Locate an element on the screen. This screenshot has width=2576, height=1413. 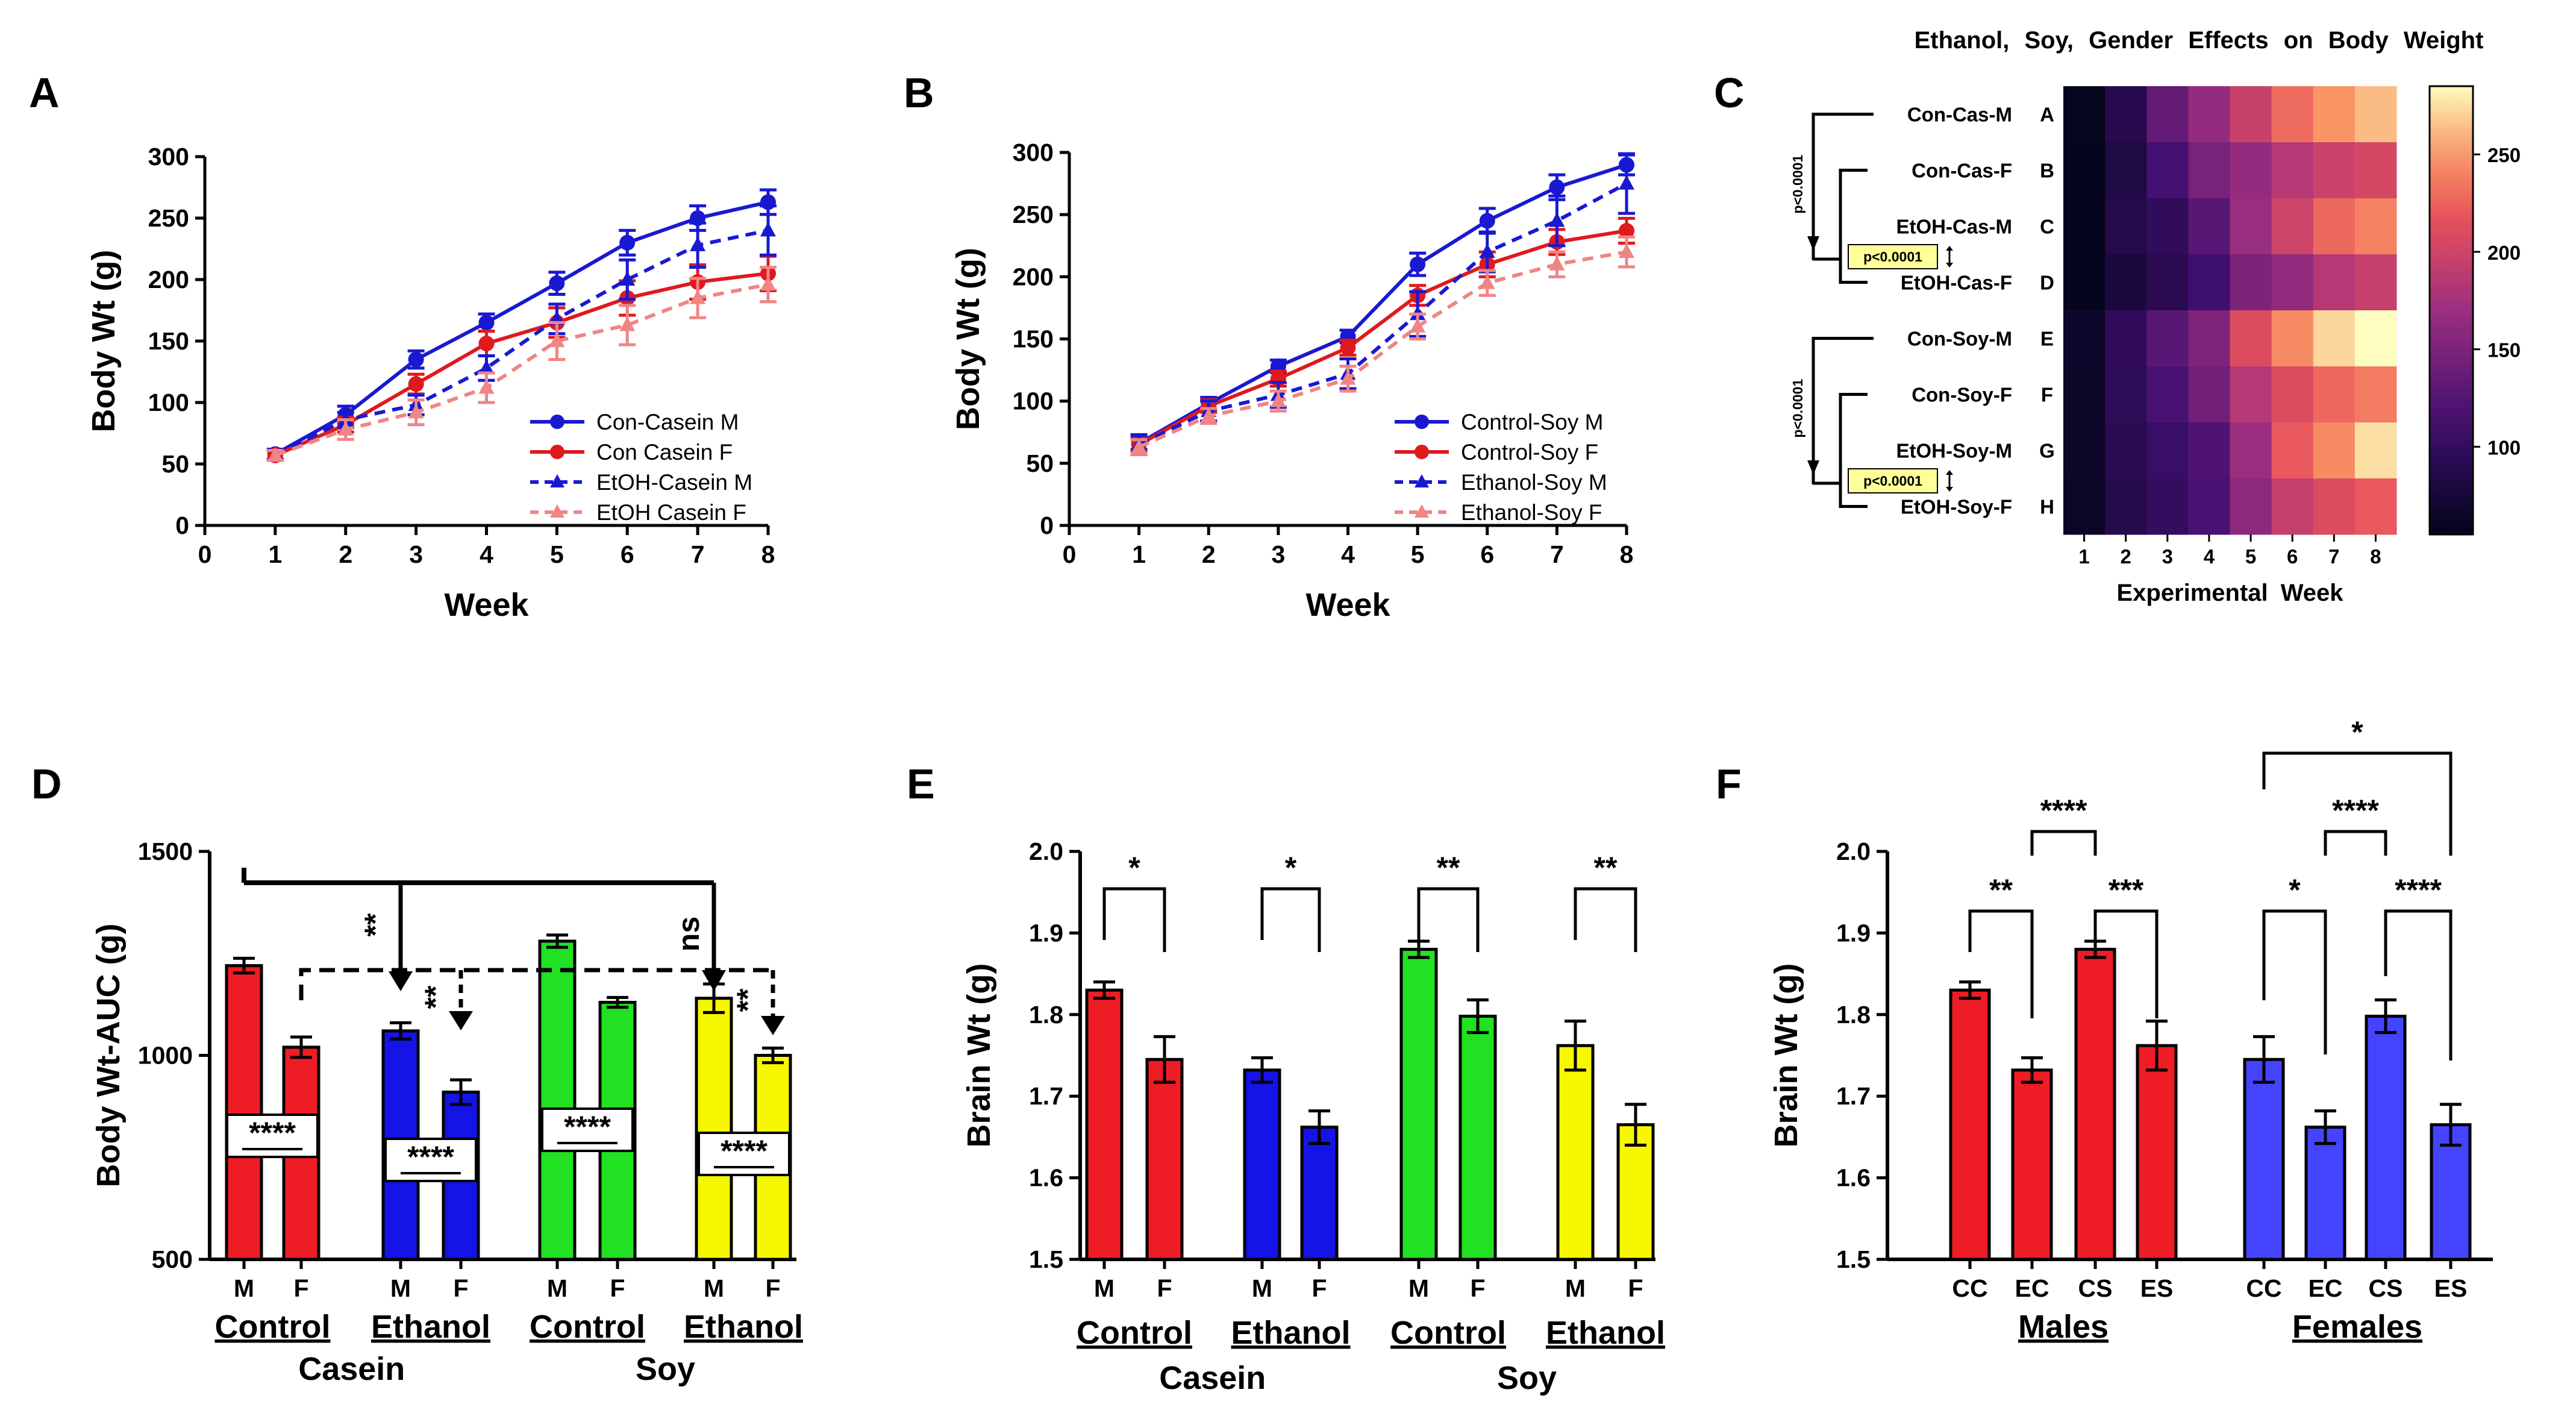
y-axis-title: Brain Wt (g) is located at coordinates (979, 1055).